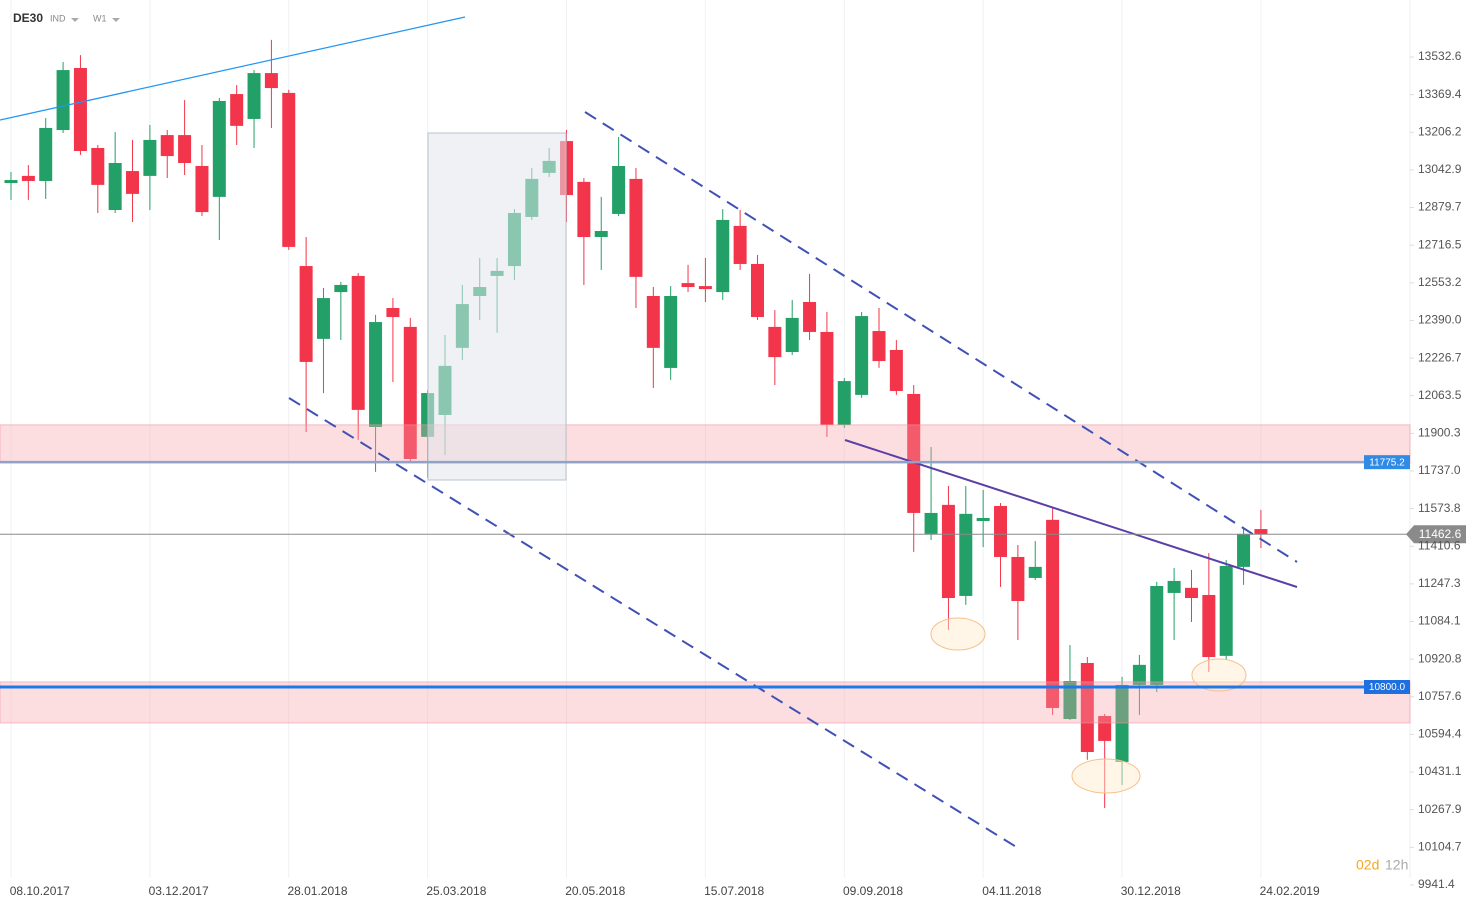 The width and height of the screenshot is (1478, 909). I want to click on x-tick-label: 15.07.2018, so click(734, 891).